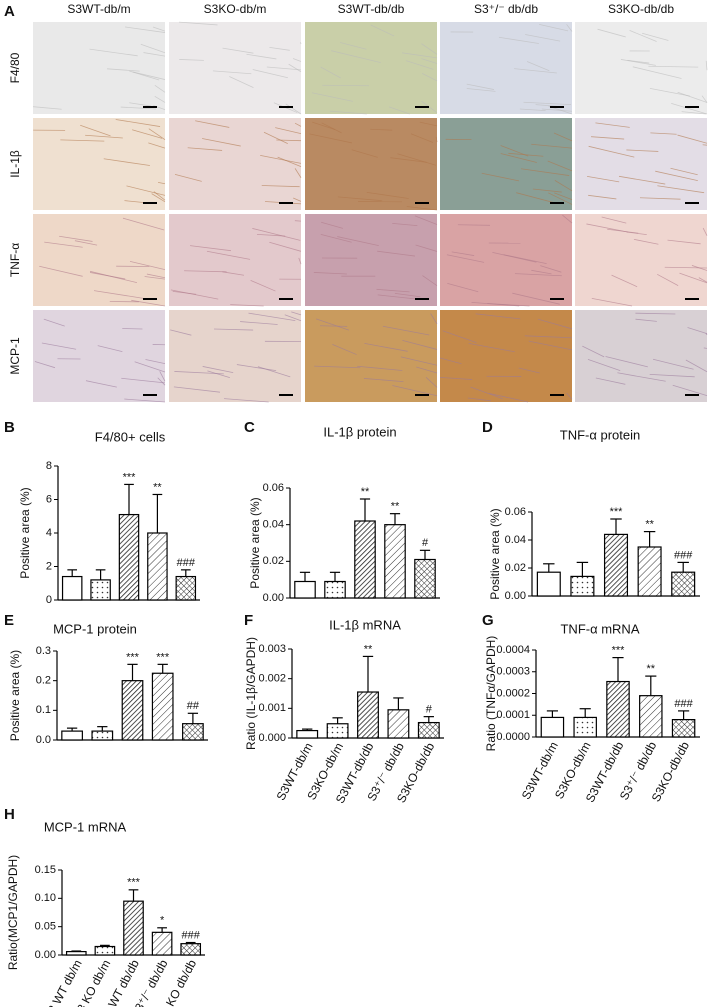 This screenshot has width=709, height=1007. I want to click on y-tick-label: 0.3, so click(43, 651).